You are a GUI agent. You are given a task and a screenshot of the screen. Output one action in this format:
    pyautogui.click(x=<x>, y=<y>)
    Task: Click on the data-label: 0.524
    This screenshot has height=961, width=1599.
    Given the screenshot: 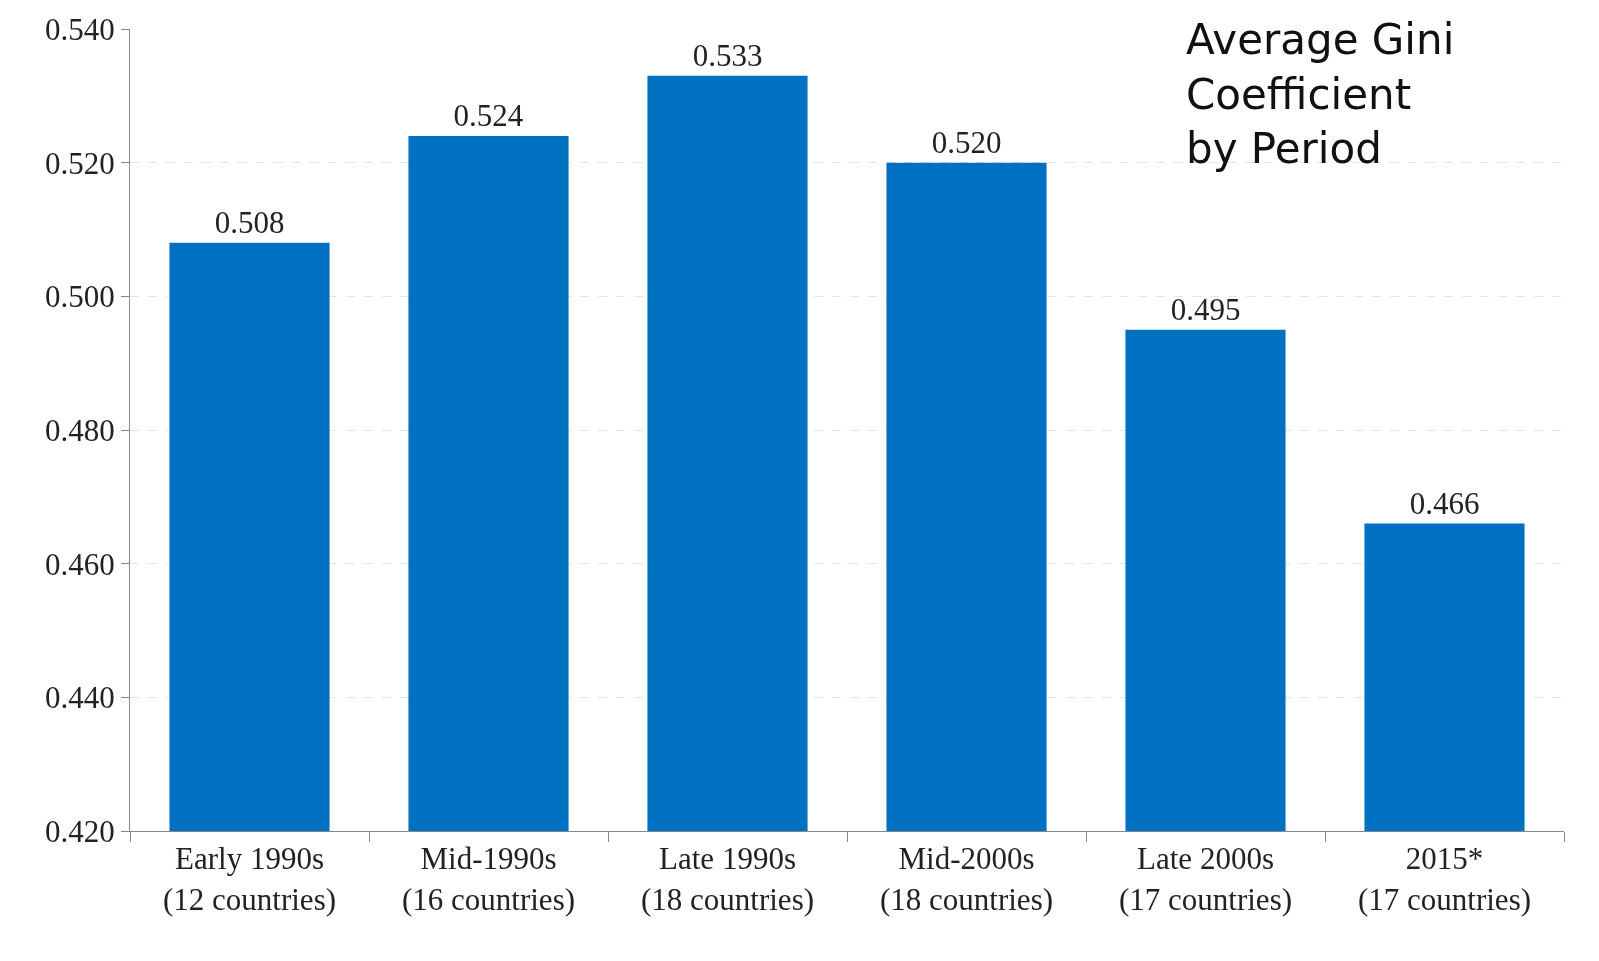 What is the action you would take?
    pyautogui.click(x=488, y=115)
    